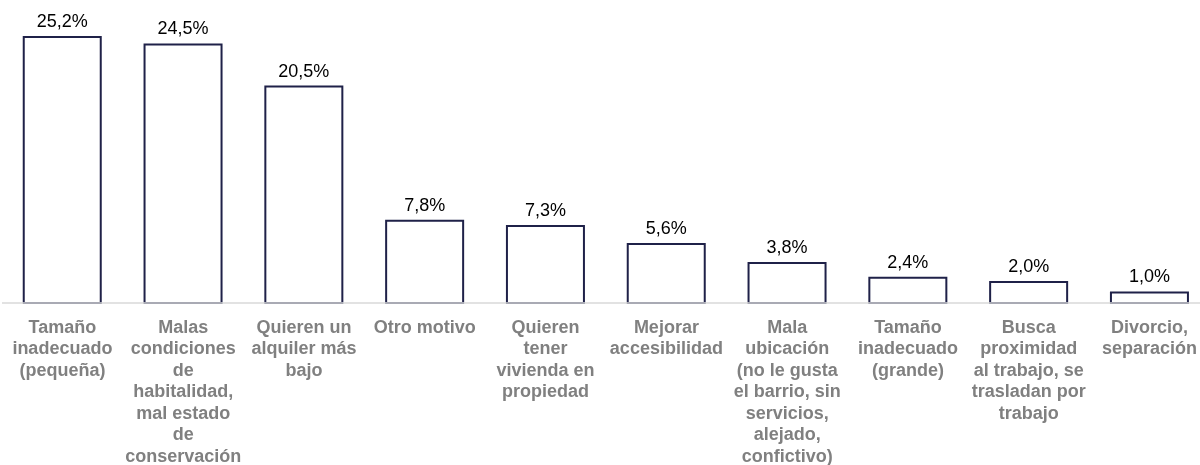 The height and width of the screenshot is (465, 1200). Describe the element at coordinates (666, 337) in the screenshot. I see `x-tick-label: Mejorar accesibilidad` at that location.